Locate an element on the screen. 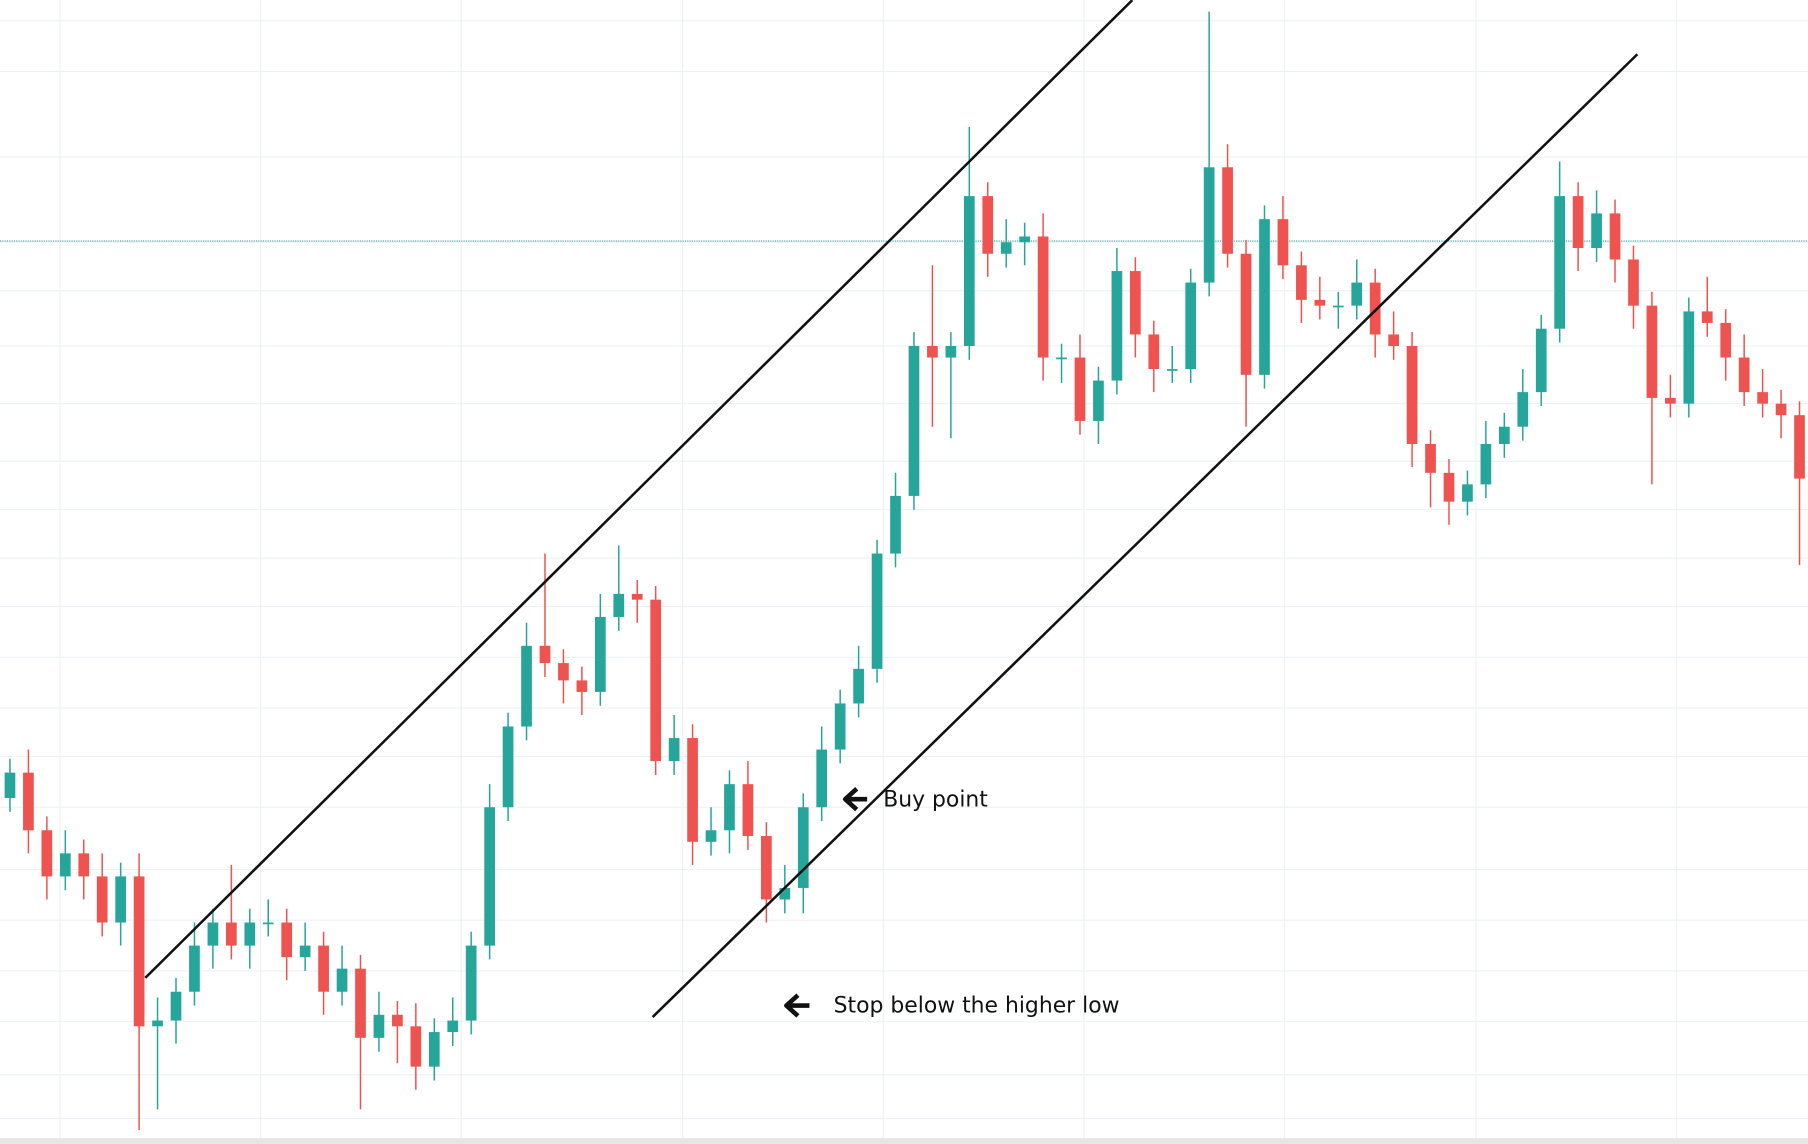  stop-arrow is located at coordinates (797, 1005).